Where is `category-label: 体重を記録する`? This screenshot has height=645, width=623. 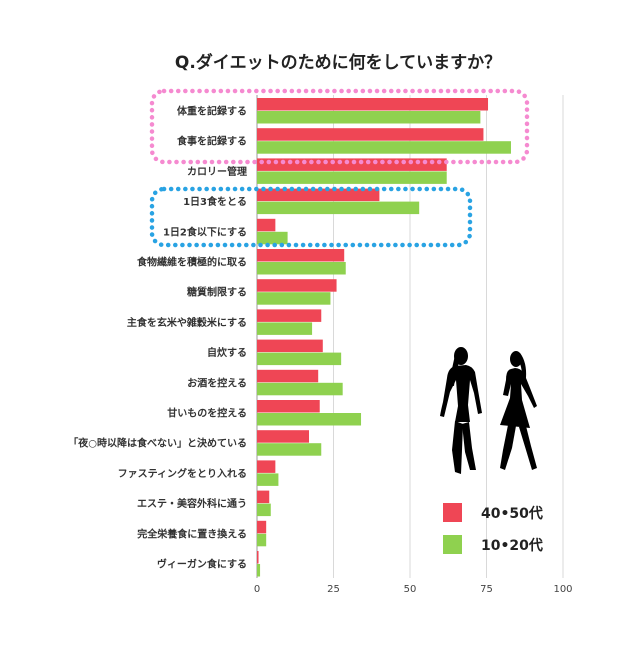
category-label: 体重を記録する is located at coordinates (212, 111).